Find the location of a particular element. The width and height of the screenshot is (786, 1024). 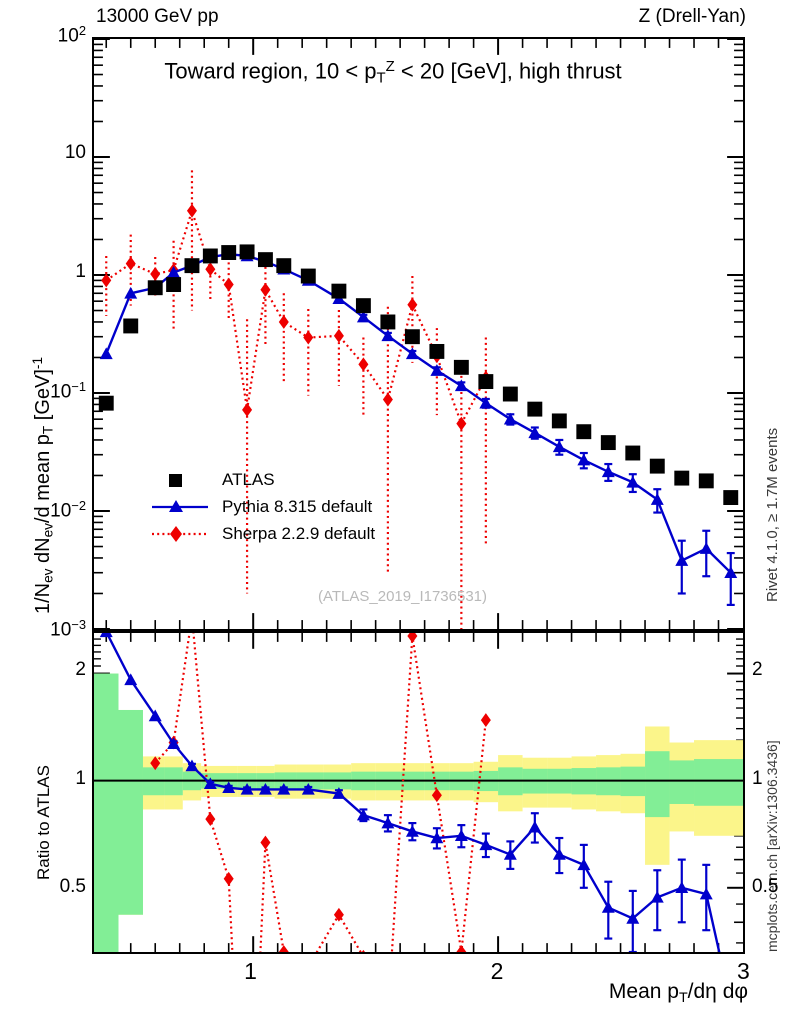

legend-entry-0: ATLAS is located at coordinates (262, 479).